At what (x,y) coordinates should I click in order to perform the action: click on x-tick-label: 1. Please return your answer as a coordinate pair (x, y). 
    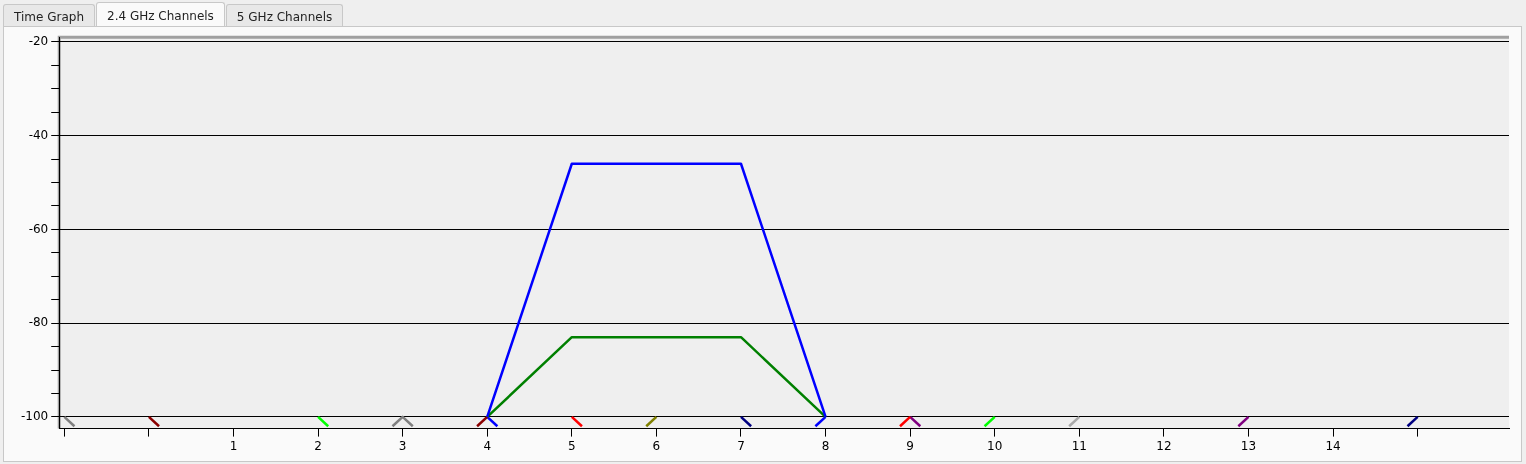
    Looking at the image, I should click on (233, 445).